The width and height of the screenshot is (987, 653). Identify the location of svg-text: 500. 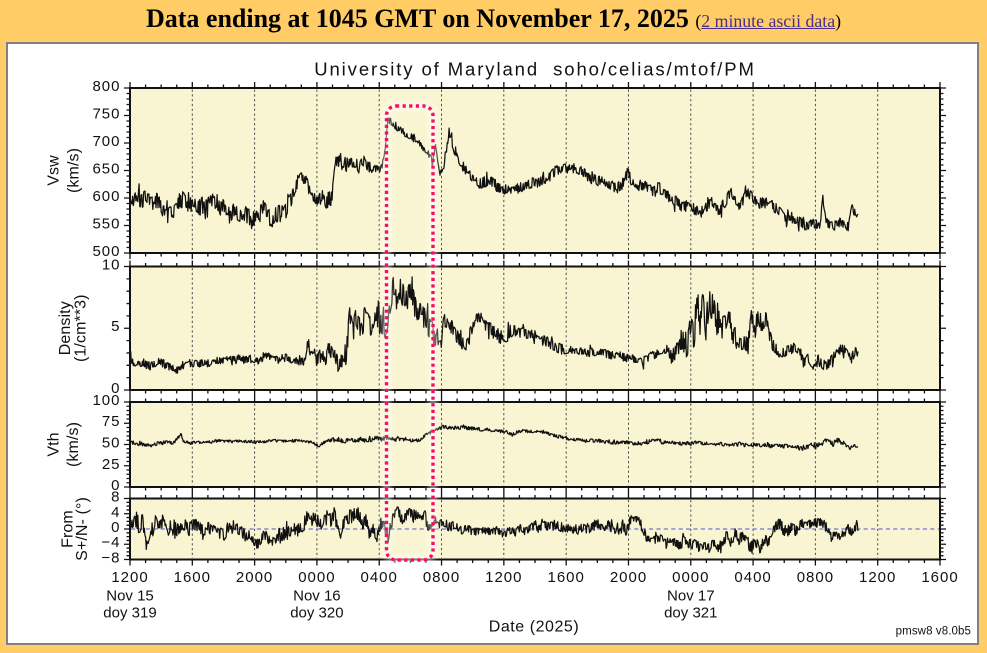
(106, 251).